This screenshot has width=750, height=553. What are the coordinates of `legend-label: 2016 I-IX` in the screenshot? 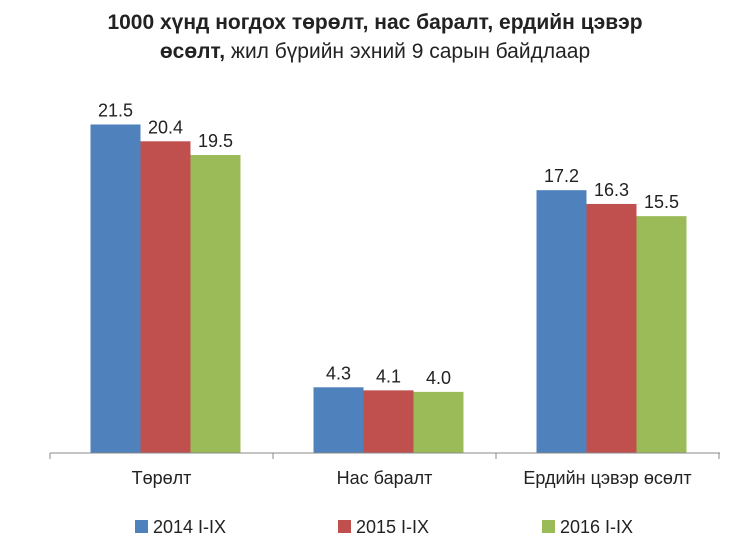 It's located at (596, 527).